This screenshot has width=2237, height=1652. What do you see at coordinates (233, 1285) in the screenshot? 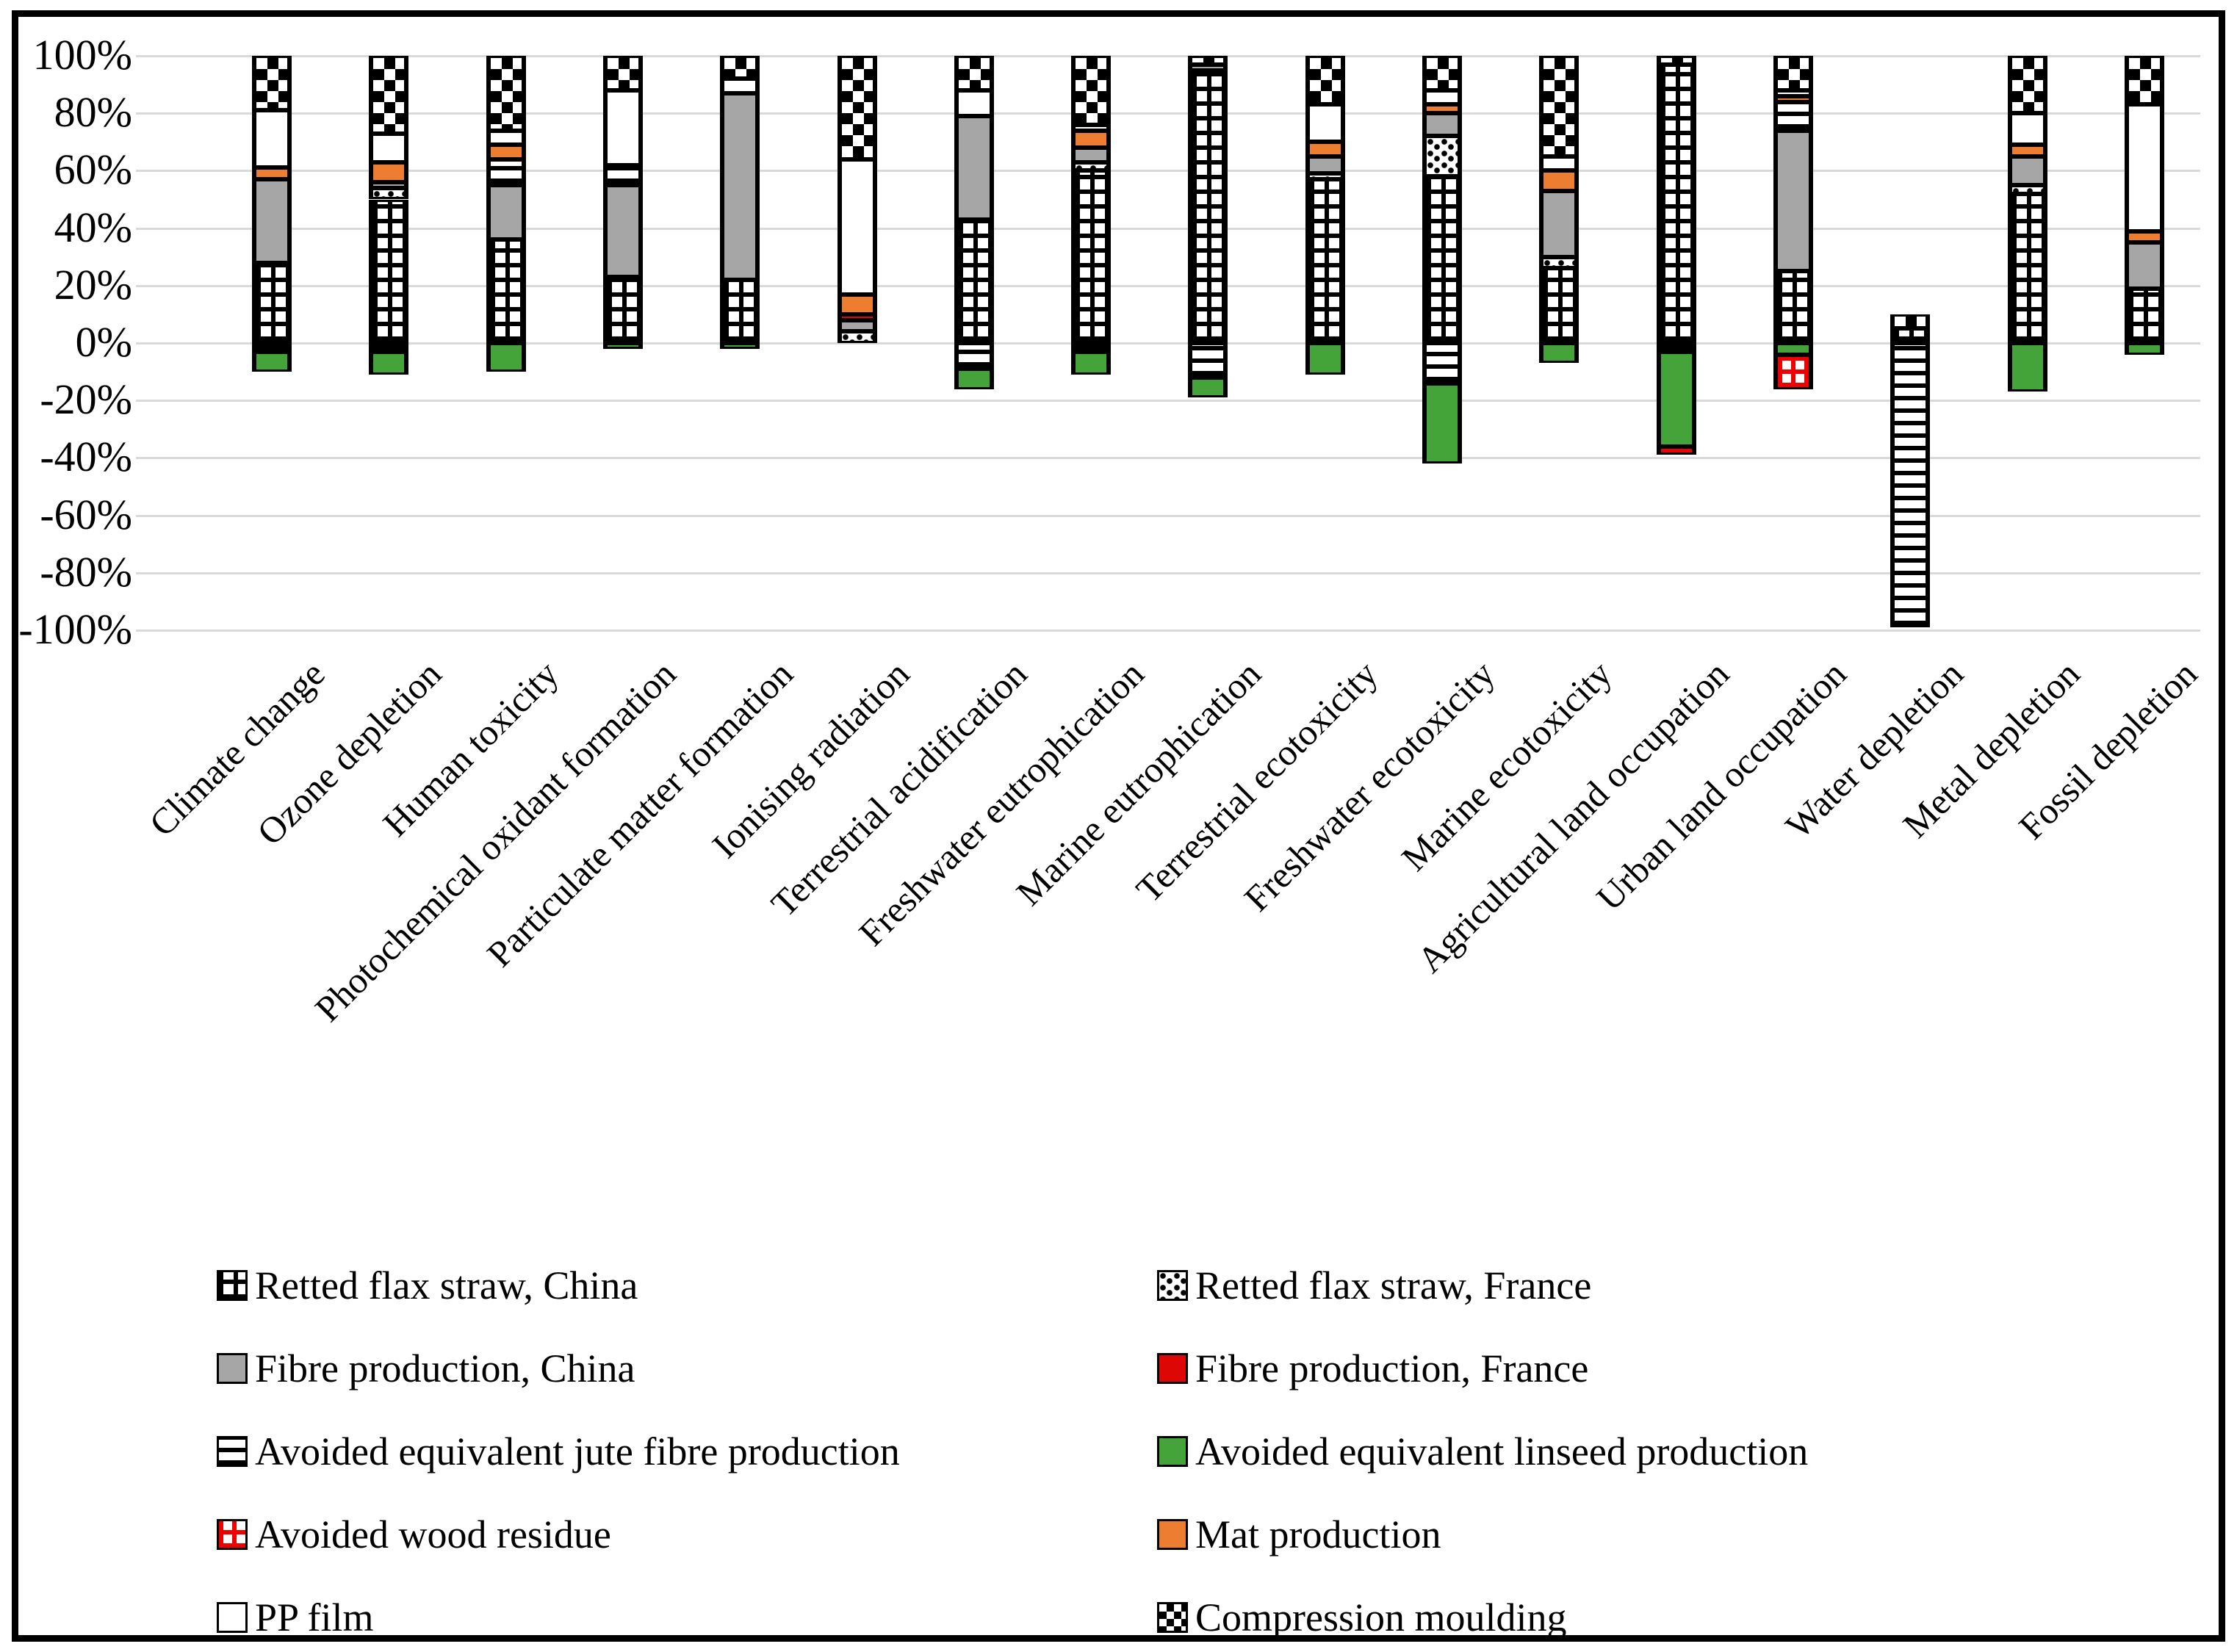
I see `legend-swatch-grid-black-icon` at bounding box center [233, 1285].